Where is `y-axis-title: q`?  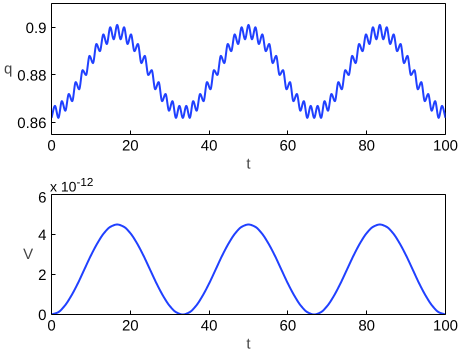 y-axis-title: q is located at coordinates (8, 69).